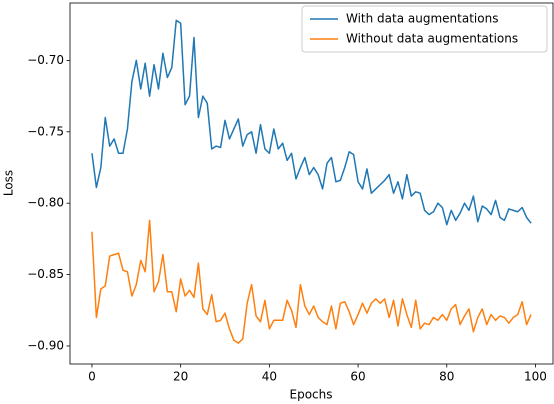 Image resolution: width=554 pixels, height=404 pixels. Describe the element at coordinates (45, 131) in the screenshot. I see `y-tick-label: −0.75` at that location.